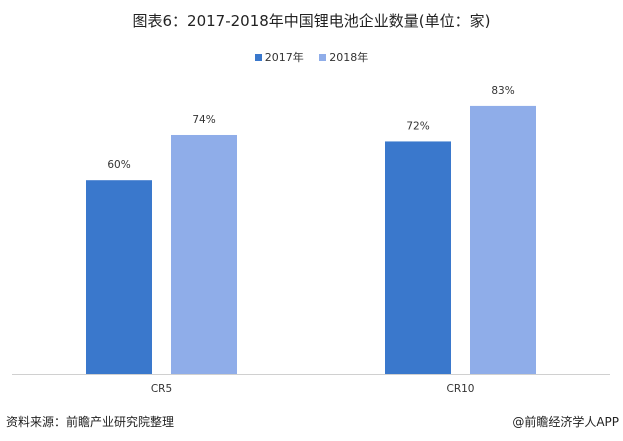 Image resolution: width=623 pixels, height=441 pixels. Describe the element at coordinates (161, 389) in the screenshot. I see `x-tick-label: CR5` at that location.